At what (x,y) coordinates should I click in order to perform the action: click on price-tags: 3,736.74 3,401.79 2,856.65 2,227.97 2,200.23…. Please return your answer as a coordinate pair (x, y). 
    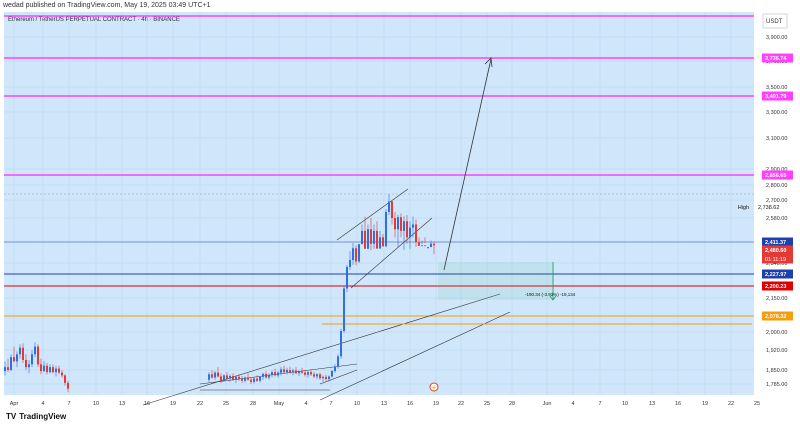
    Looking at the image, I should click on (777, 187).